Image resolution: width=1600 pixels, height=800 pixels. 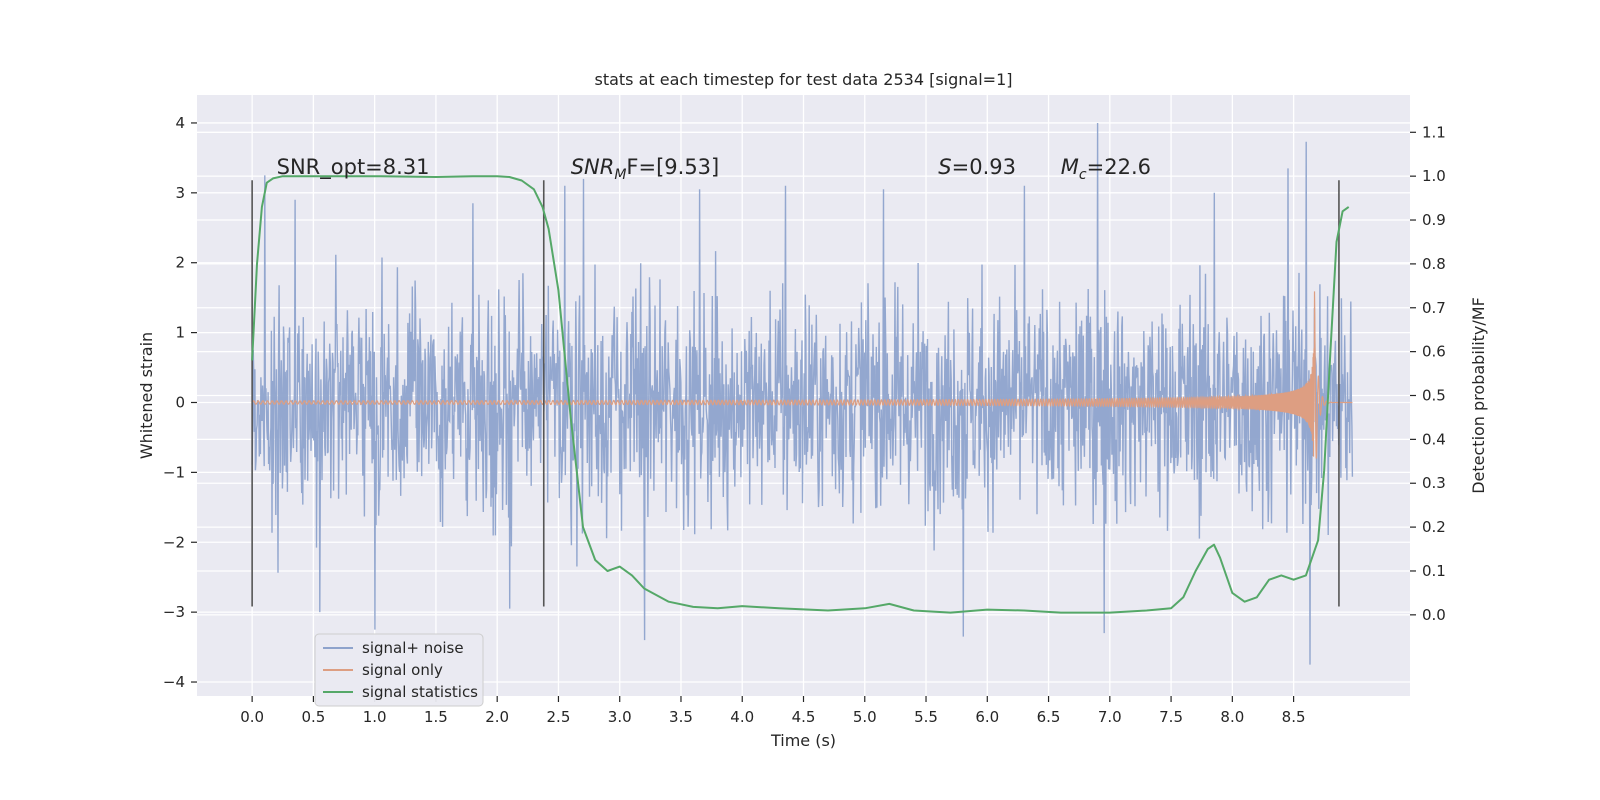 I want to click on signal-only-line, so click(x=802, y=375).